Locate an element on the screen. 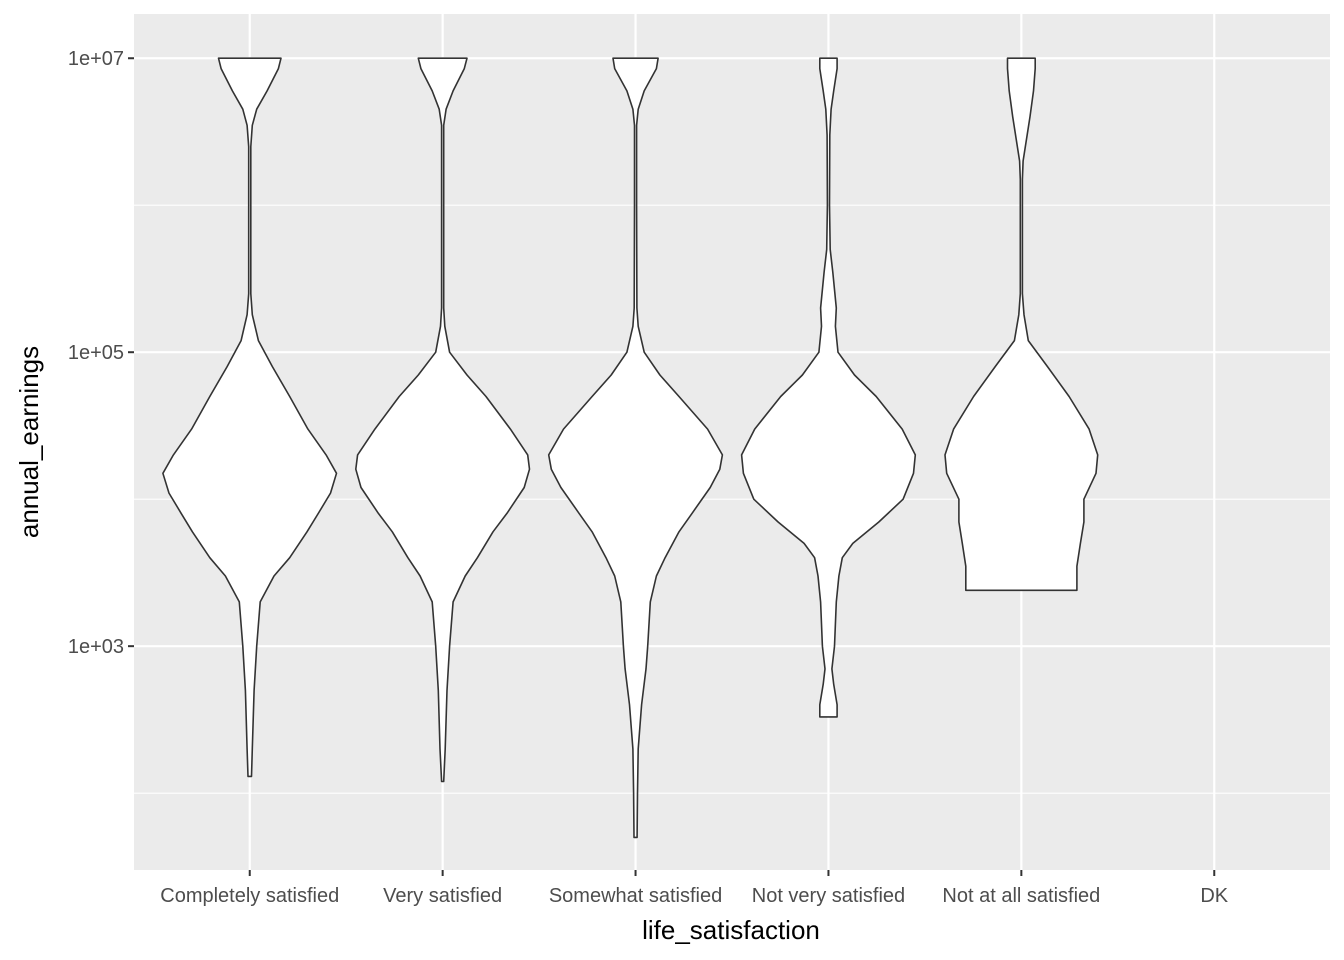 The width and height of the screenshot is (1344, 960). y-tick-label-2: 1e+07 is located at coordinates (96, 59).